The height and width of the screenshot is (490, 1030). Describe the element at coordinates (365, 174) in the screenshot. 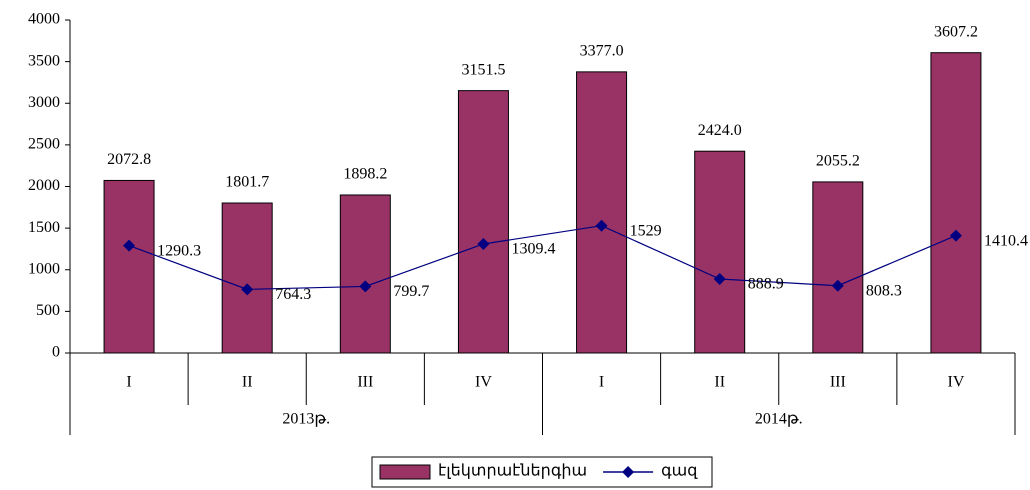

I see `bar-value-label: 1898.2` at that location.